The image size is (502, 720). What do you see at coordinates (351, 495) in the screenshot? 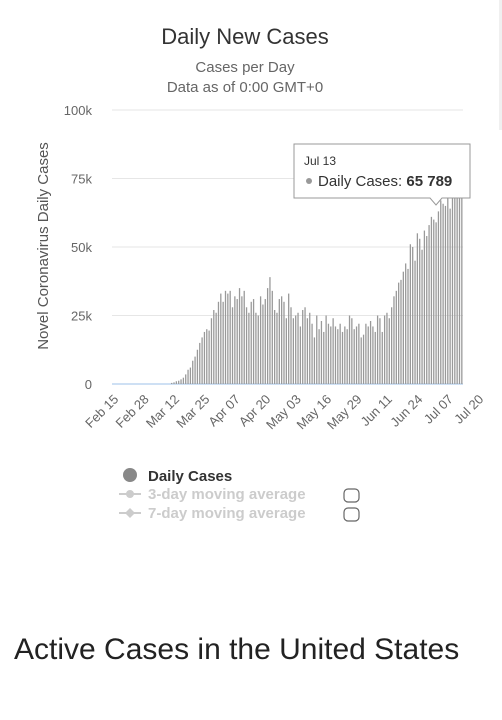
I see `toggle-3-day-checkbox` at bounding box center [351, 495].